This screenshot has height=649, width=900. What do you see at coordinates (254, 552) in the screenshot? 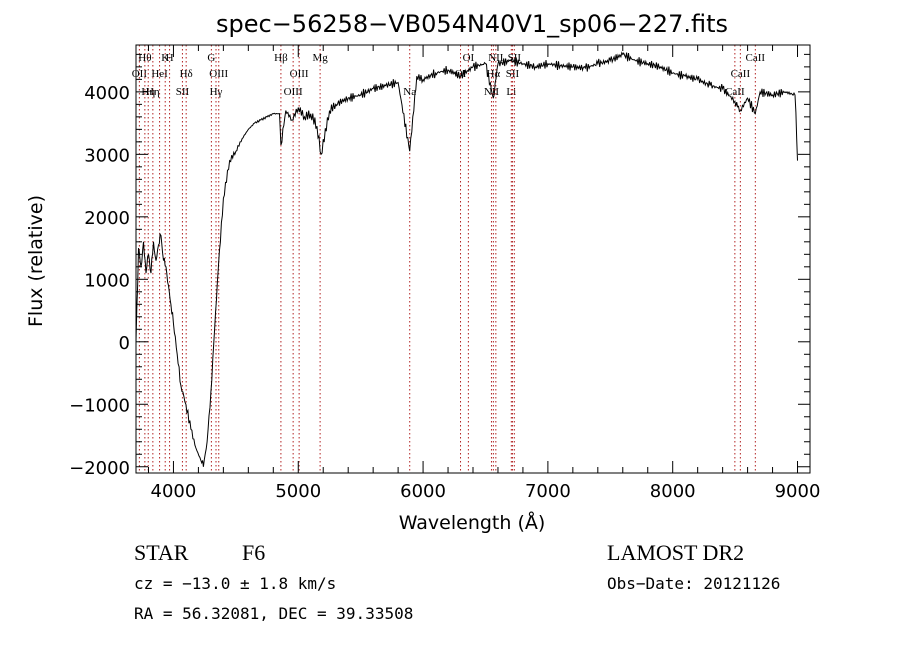
I see `object-subclass: F6` at bounding box center [254, 552].